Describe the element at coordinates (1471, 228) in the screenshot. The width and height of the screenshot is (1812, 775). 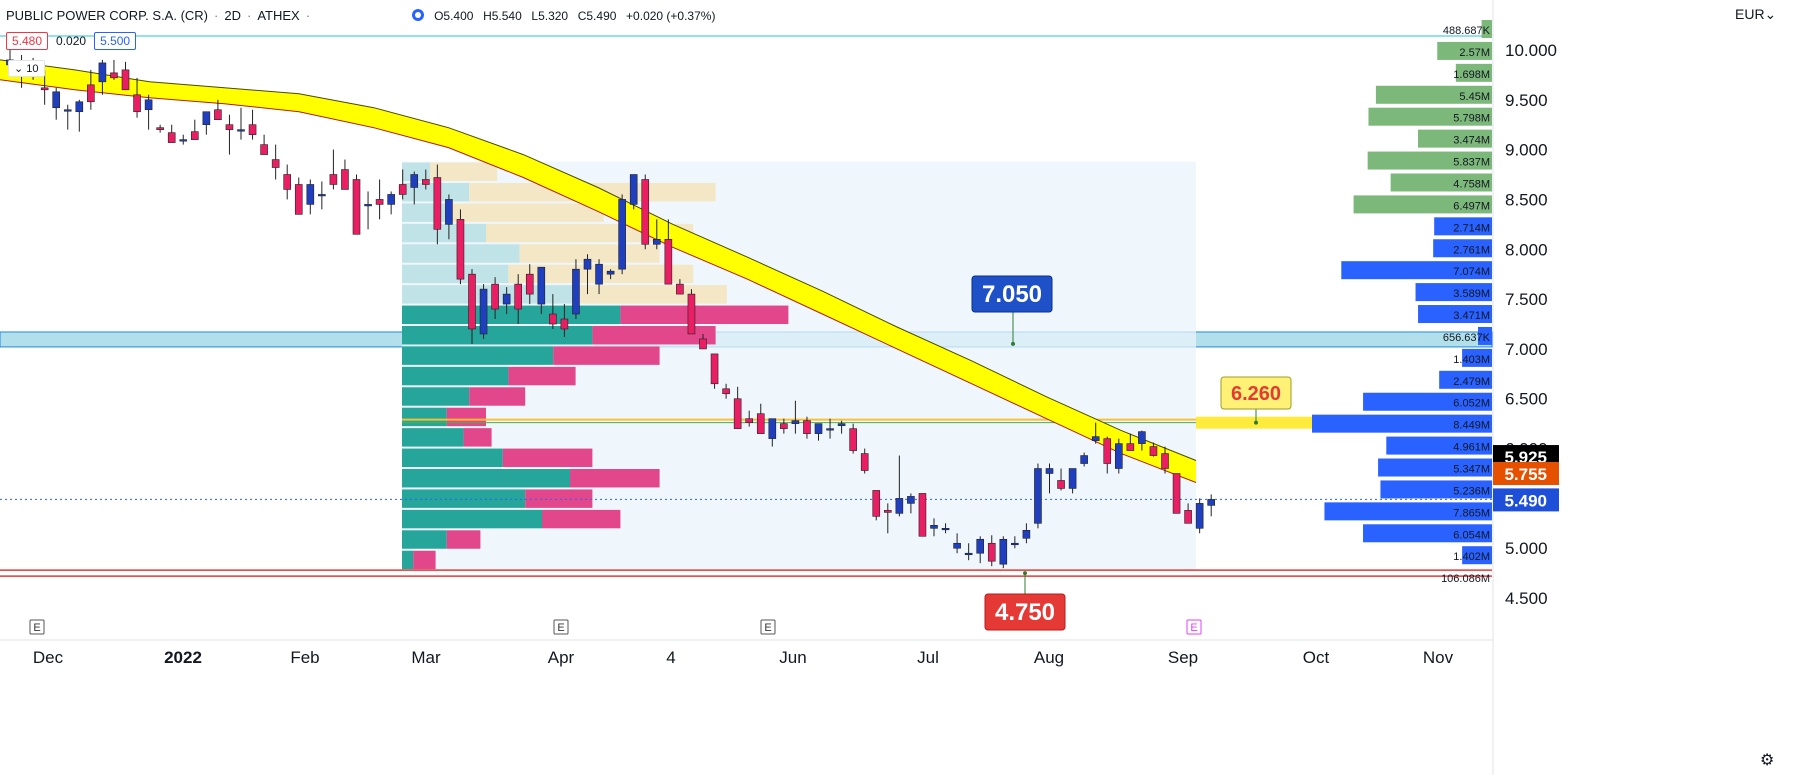
I see `vrvp-label: 2.714M` at that location.